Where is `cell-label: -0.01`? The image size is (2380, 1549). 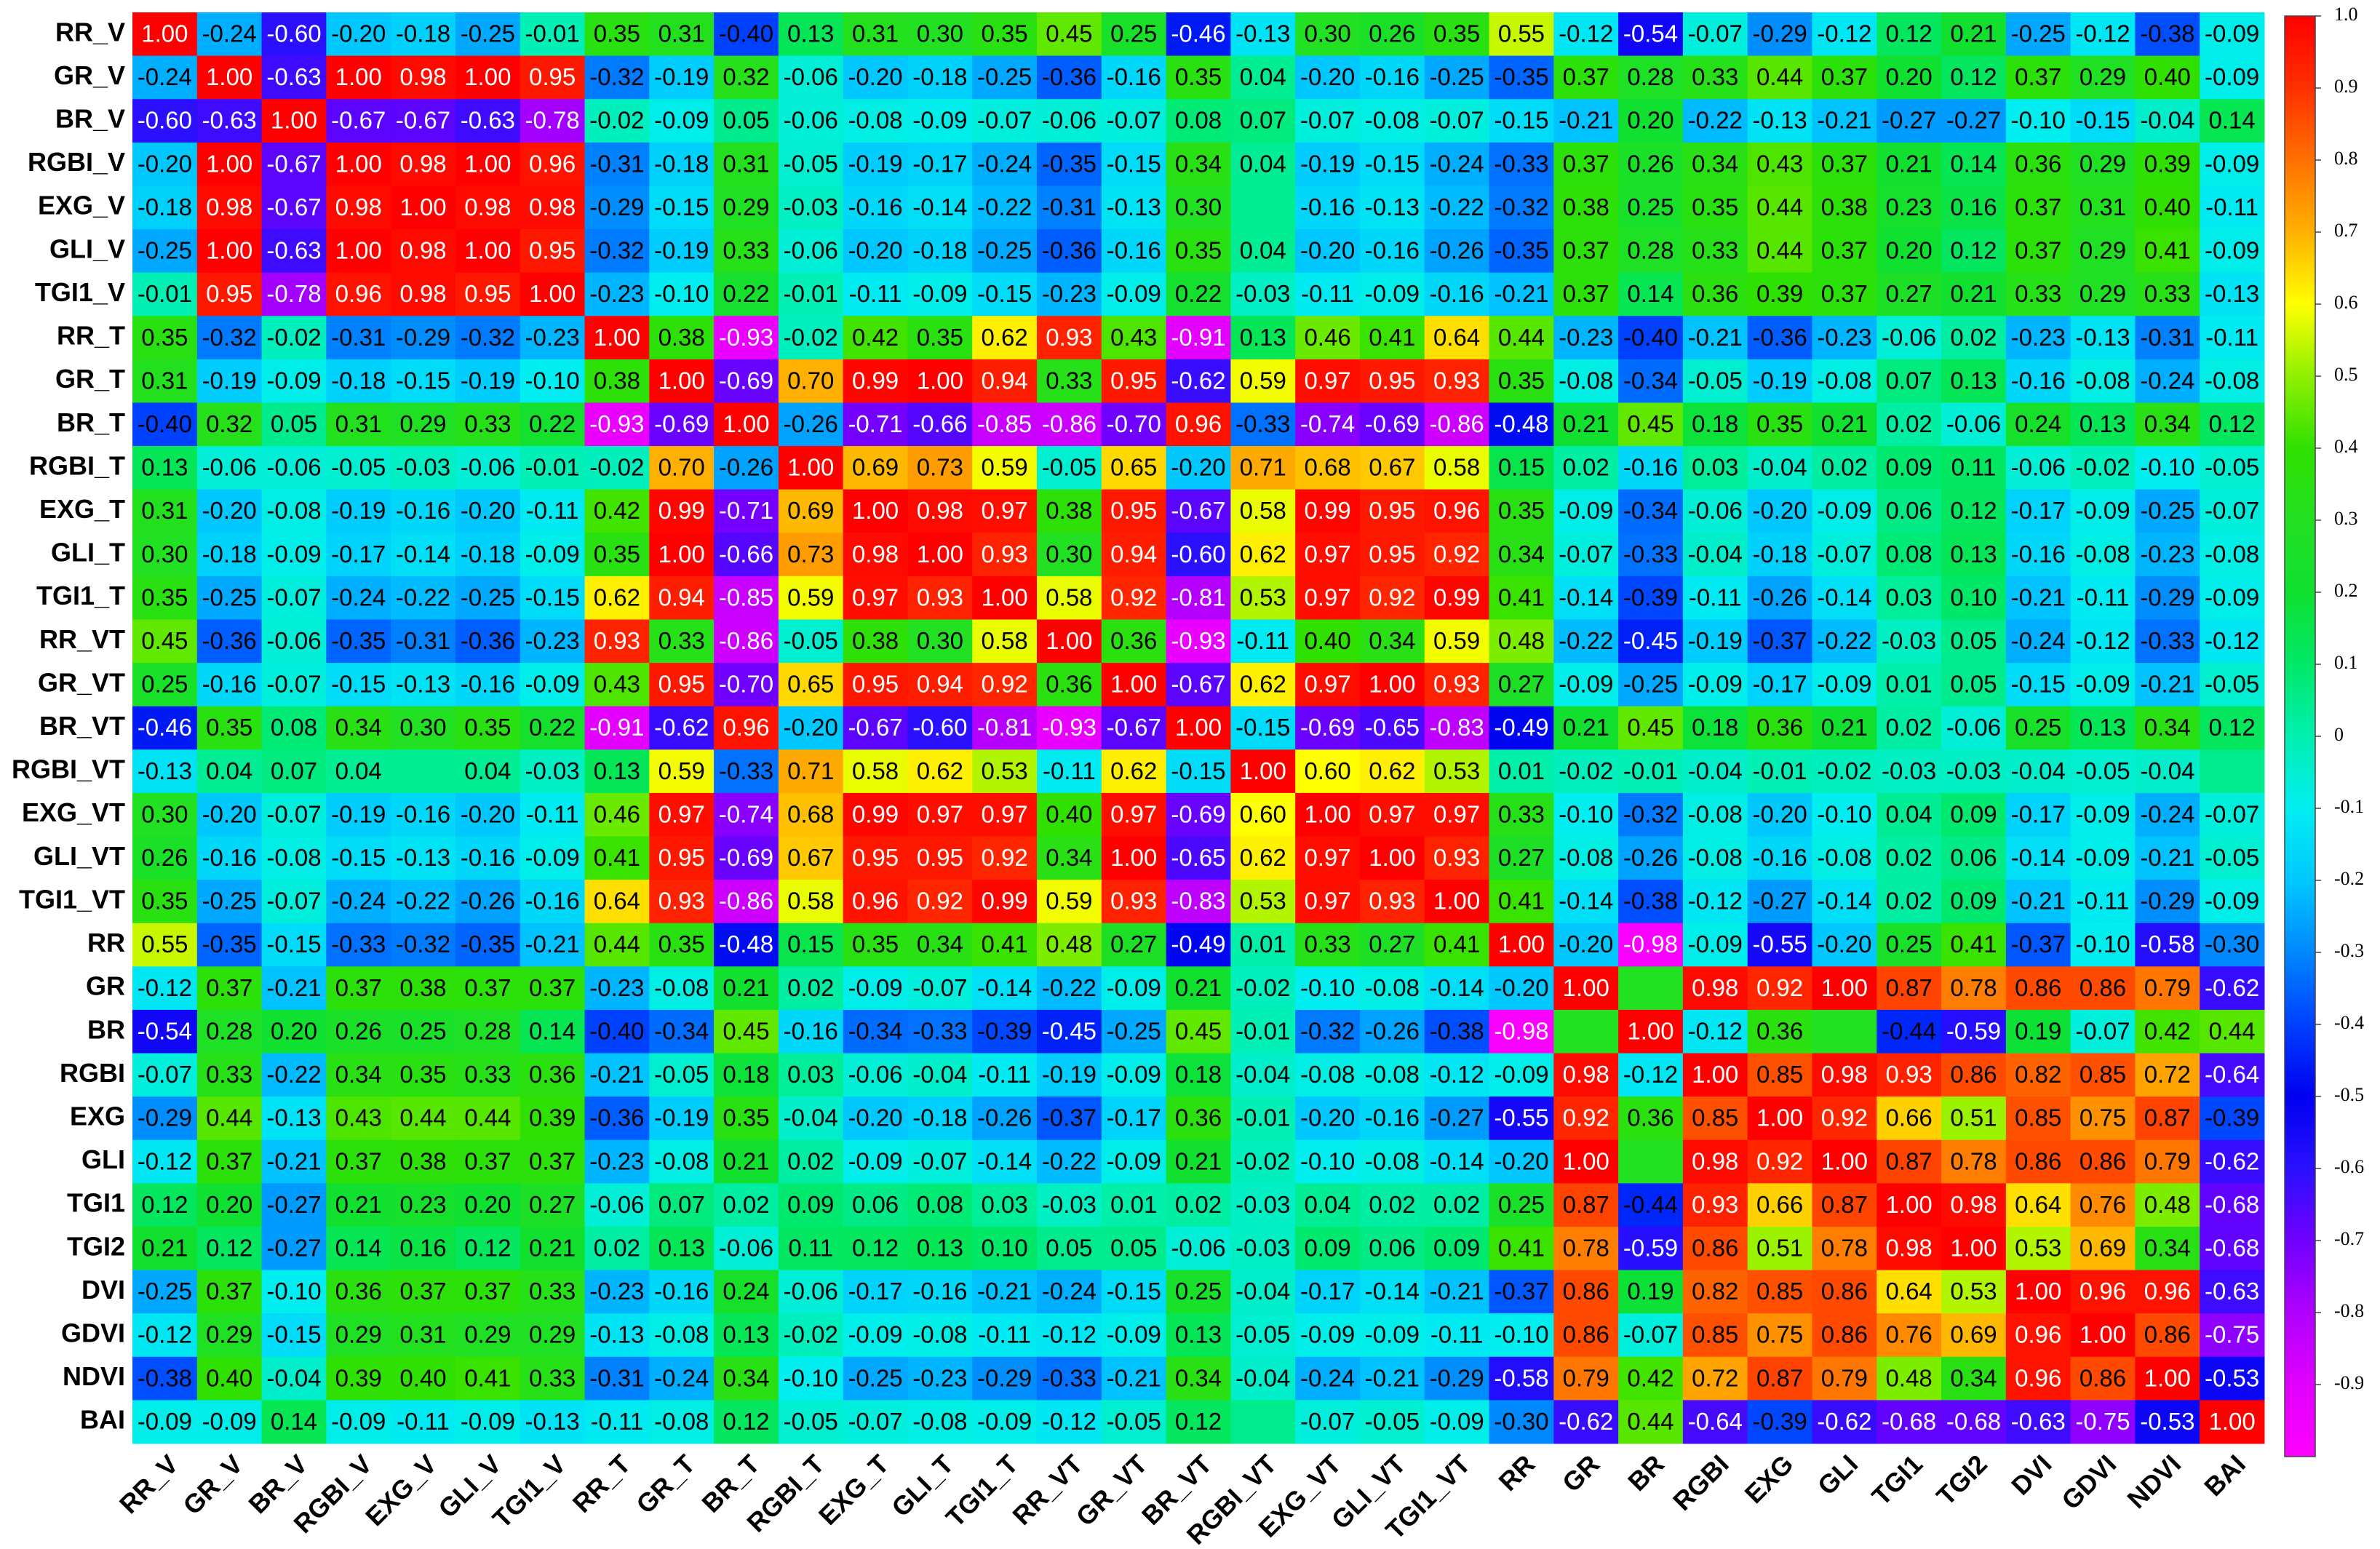 cell-label: -0.01 is located at coordinates (1779, 770).